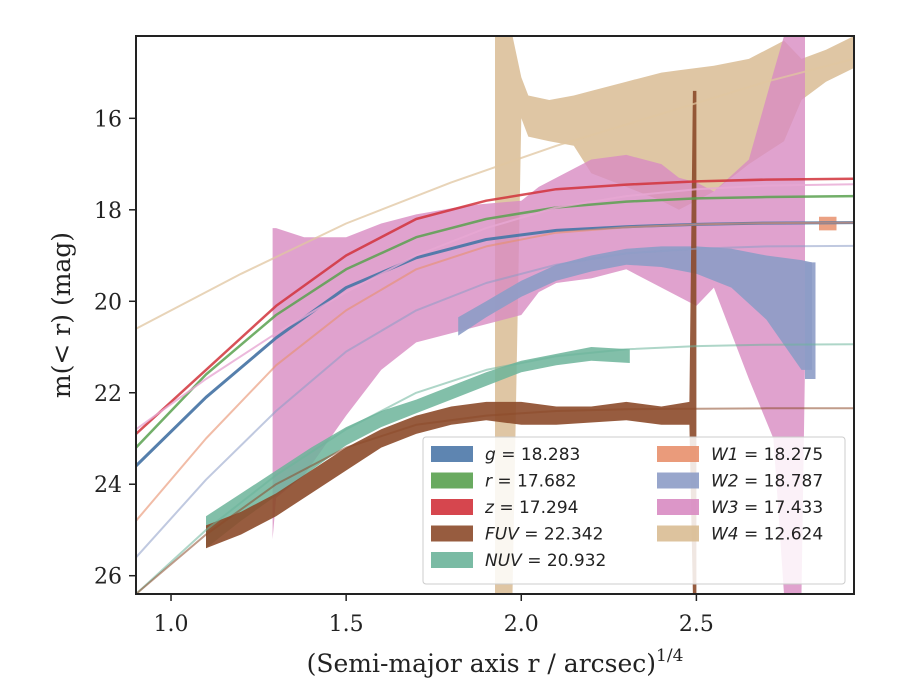  I want to click on y-tick-label: 16, so click(108, 119).